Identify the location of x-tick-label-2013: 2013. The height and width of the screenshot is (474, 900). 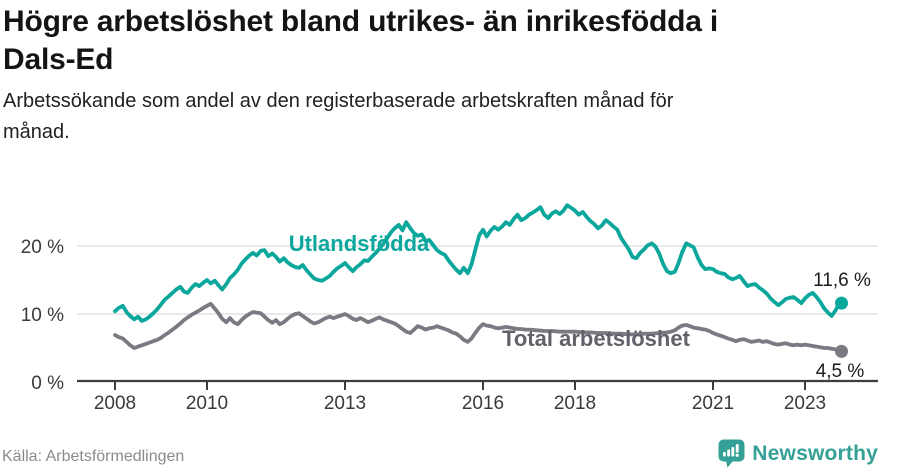
(345, 403).